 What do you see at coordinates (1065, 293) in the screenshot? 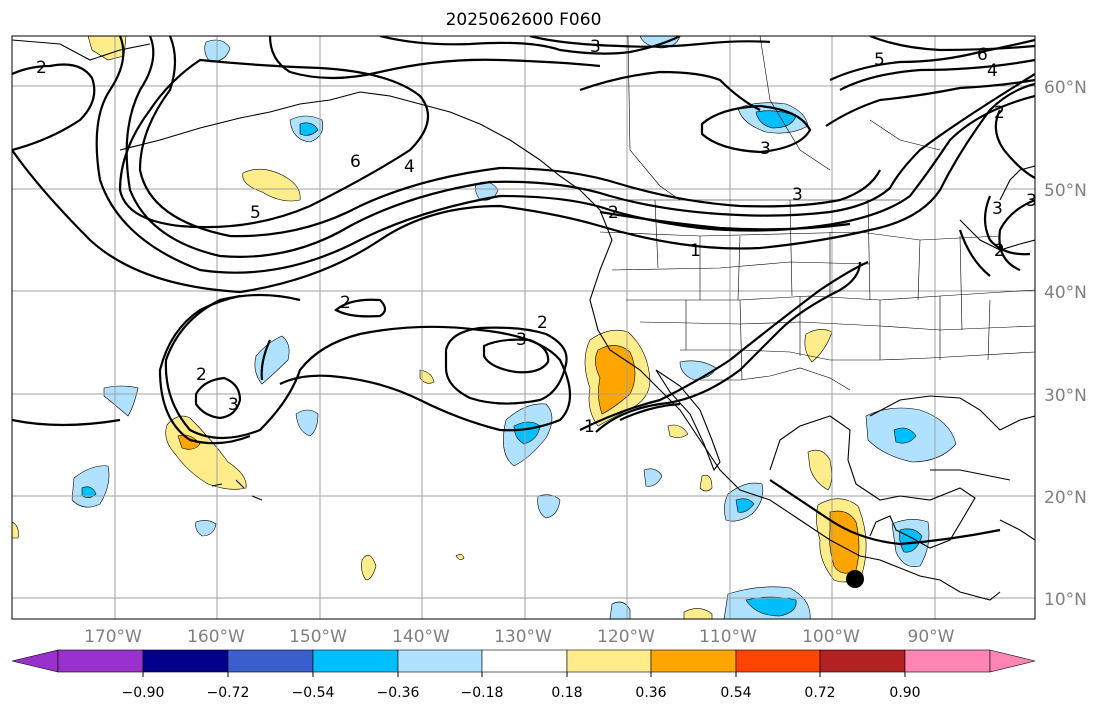
I see `lat-label: 40°N` at bounding box center [1065, 293].